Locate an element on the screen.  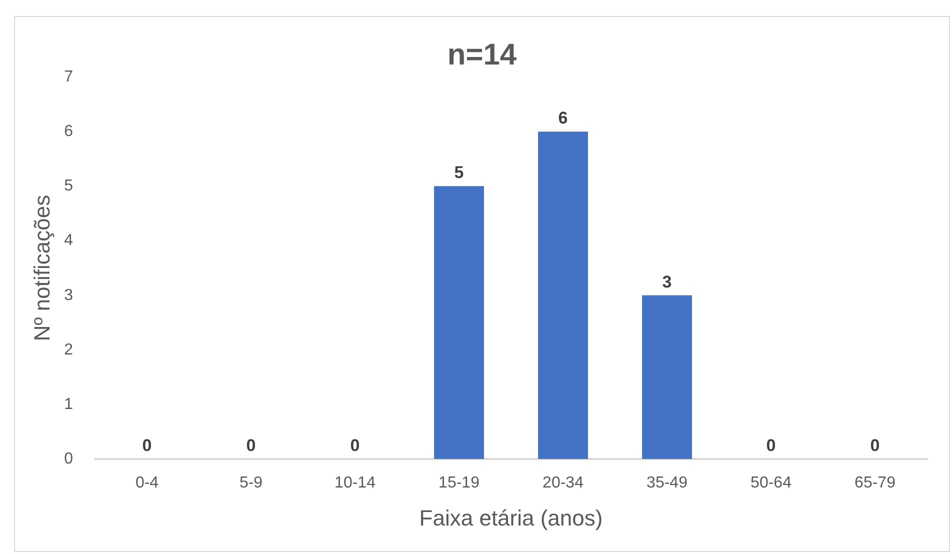
x-tick-label: 0-4 is located at coordinates (147, 483).